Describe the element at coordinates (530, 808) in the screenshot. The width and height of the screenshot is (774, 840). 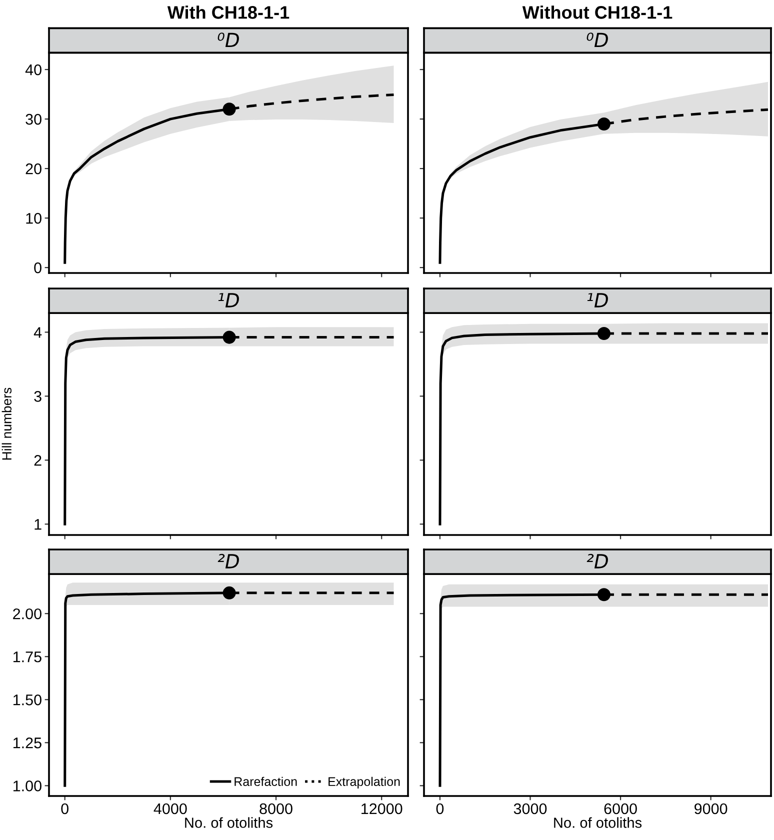
I see `x-tick-label: 3000` at that location.